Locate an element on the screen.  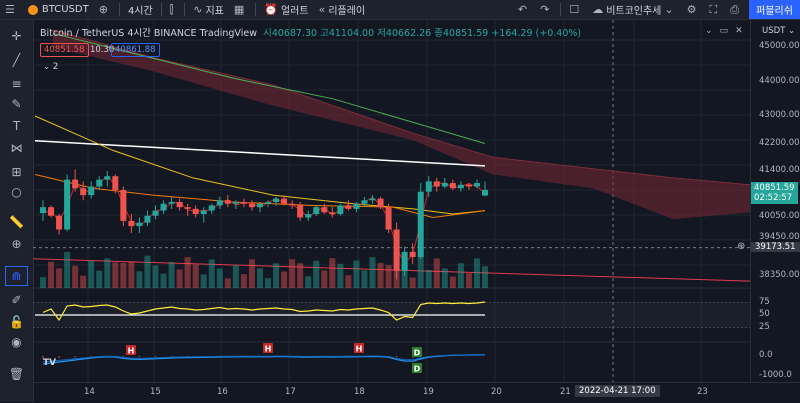
compare-button: ⊕ is located at coordinates (105, 9).